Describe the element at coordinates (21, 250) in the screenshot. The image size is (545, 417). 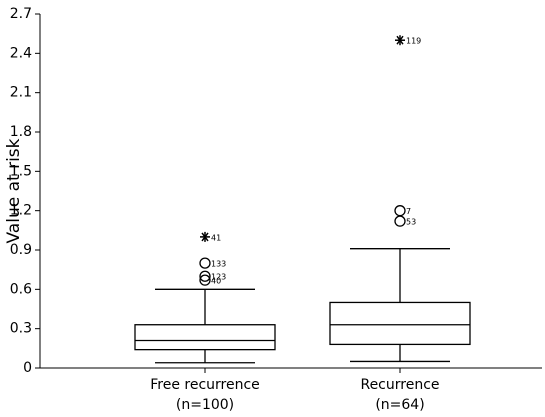
I see `y-tick-label: 0.9` at that location.